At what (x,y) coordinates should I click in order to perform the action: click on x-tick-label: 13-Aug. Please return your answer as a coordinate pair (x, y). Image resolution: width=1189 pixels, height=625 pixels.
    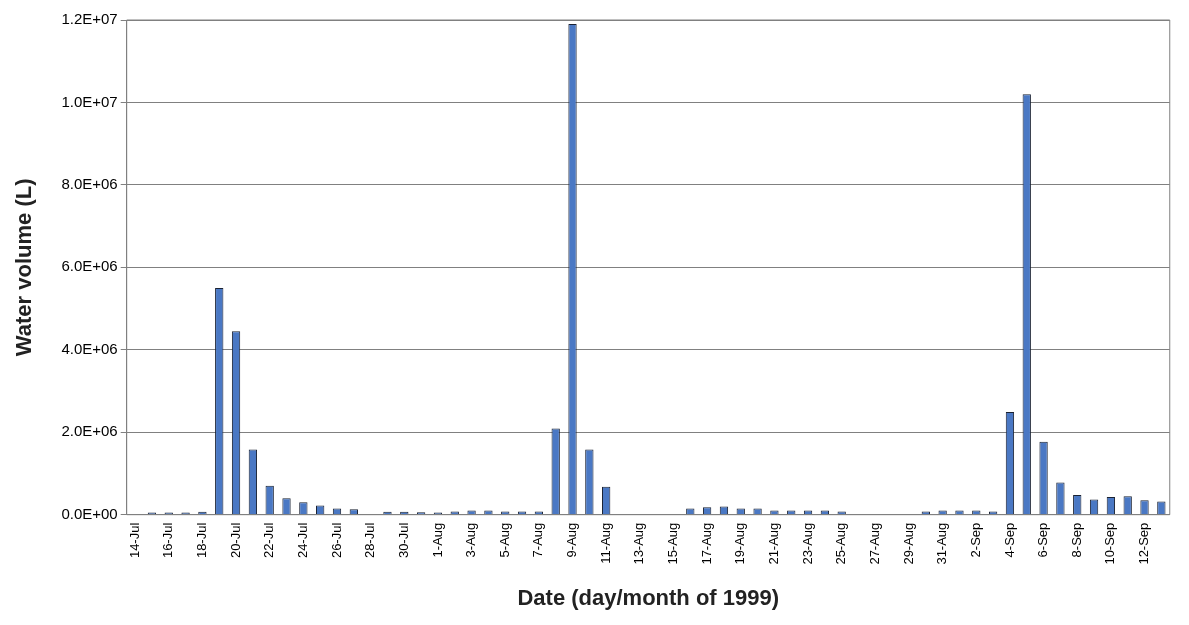
    Looking at the image, I should click on (639, 543).